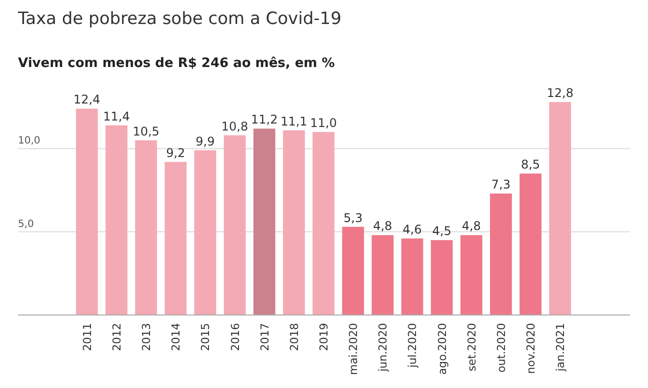 This screenshot has width=648, height=388. What do you see at coordinates (413, 346) in the screenshot?
I see `x-tick-label: jul.2020` at bounding box center [413, 346].